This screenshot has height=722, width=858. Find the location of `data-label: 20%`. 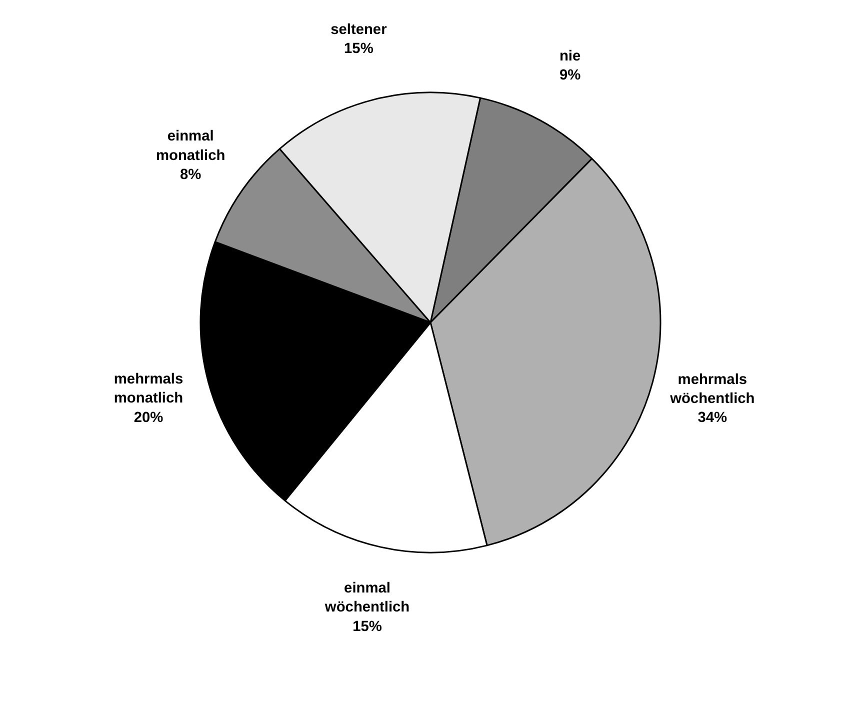

data-label: 20% is located at coordinates (149, 418).